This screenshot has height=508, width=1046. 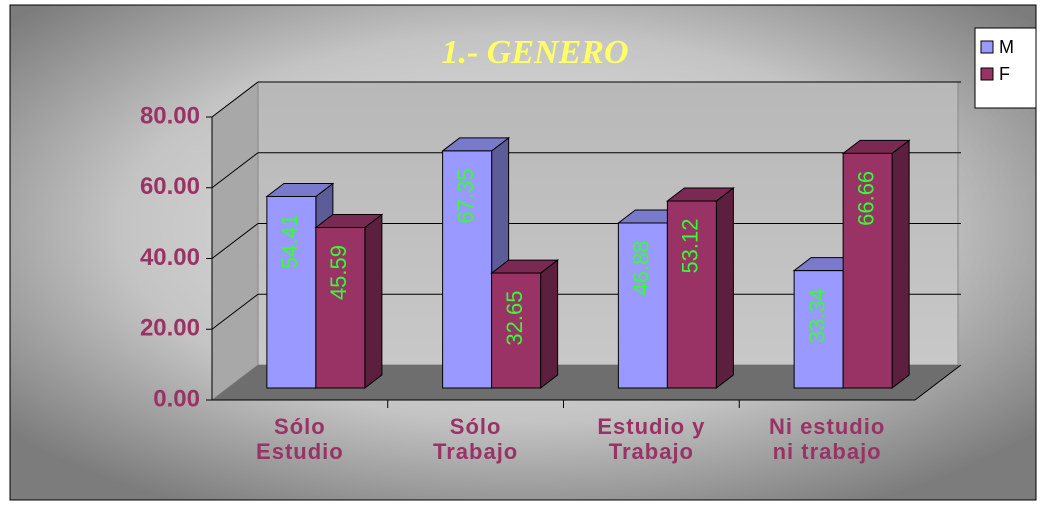 I want to click on x-axis-depth, so click(x=938, y=382).